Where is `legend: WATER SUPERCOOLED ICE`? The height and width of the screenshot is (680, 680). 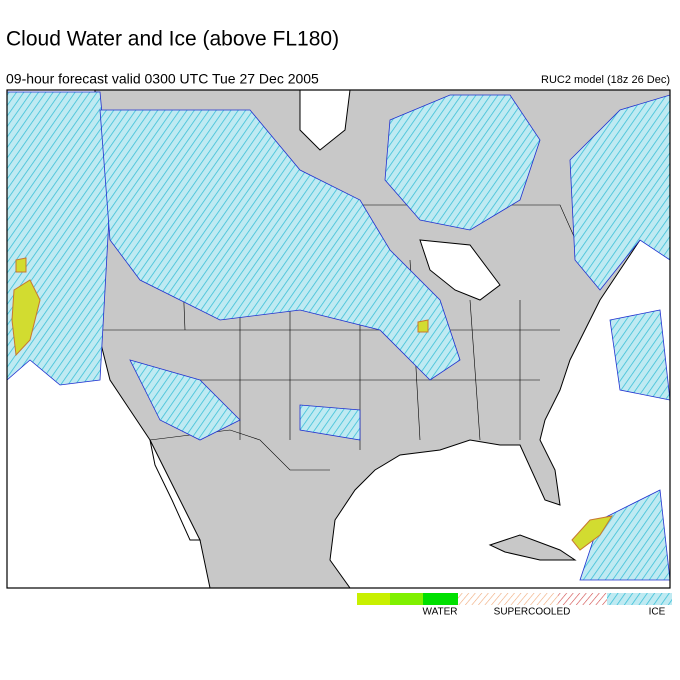 legend: WATER SUPERCOOLED ICE is located at coordinates (514, 605).